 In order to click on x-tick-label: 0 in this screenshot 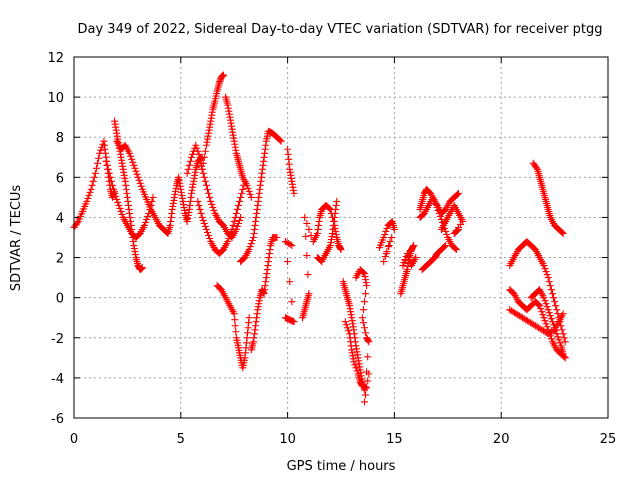, I will do `click(74, 439)`.